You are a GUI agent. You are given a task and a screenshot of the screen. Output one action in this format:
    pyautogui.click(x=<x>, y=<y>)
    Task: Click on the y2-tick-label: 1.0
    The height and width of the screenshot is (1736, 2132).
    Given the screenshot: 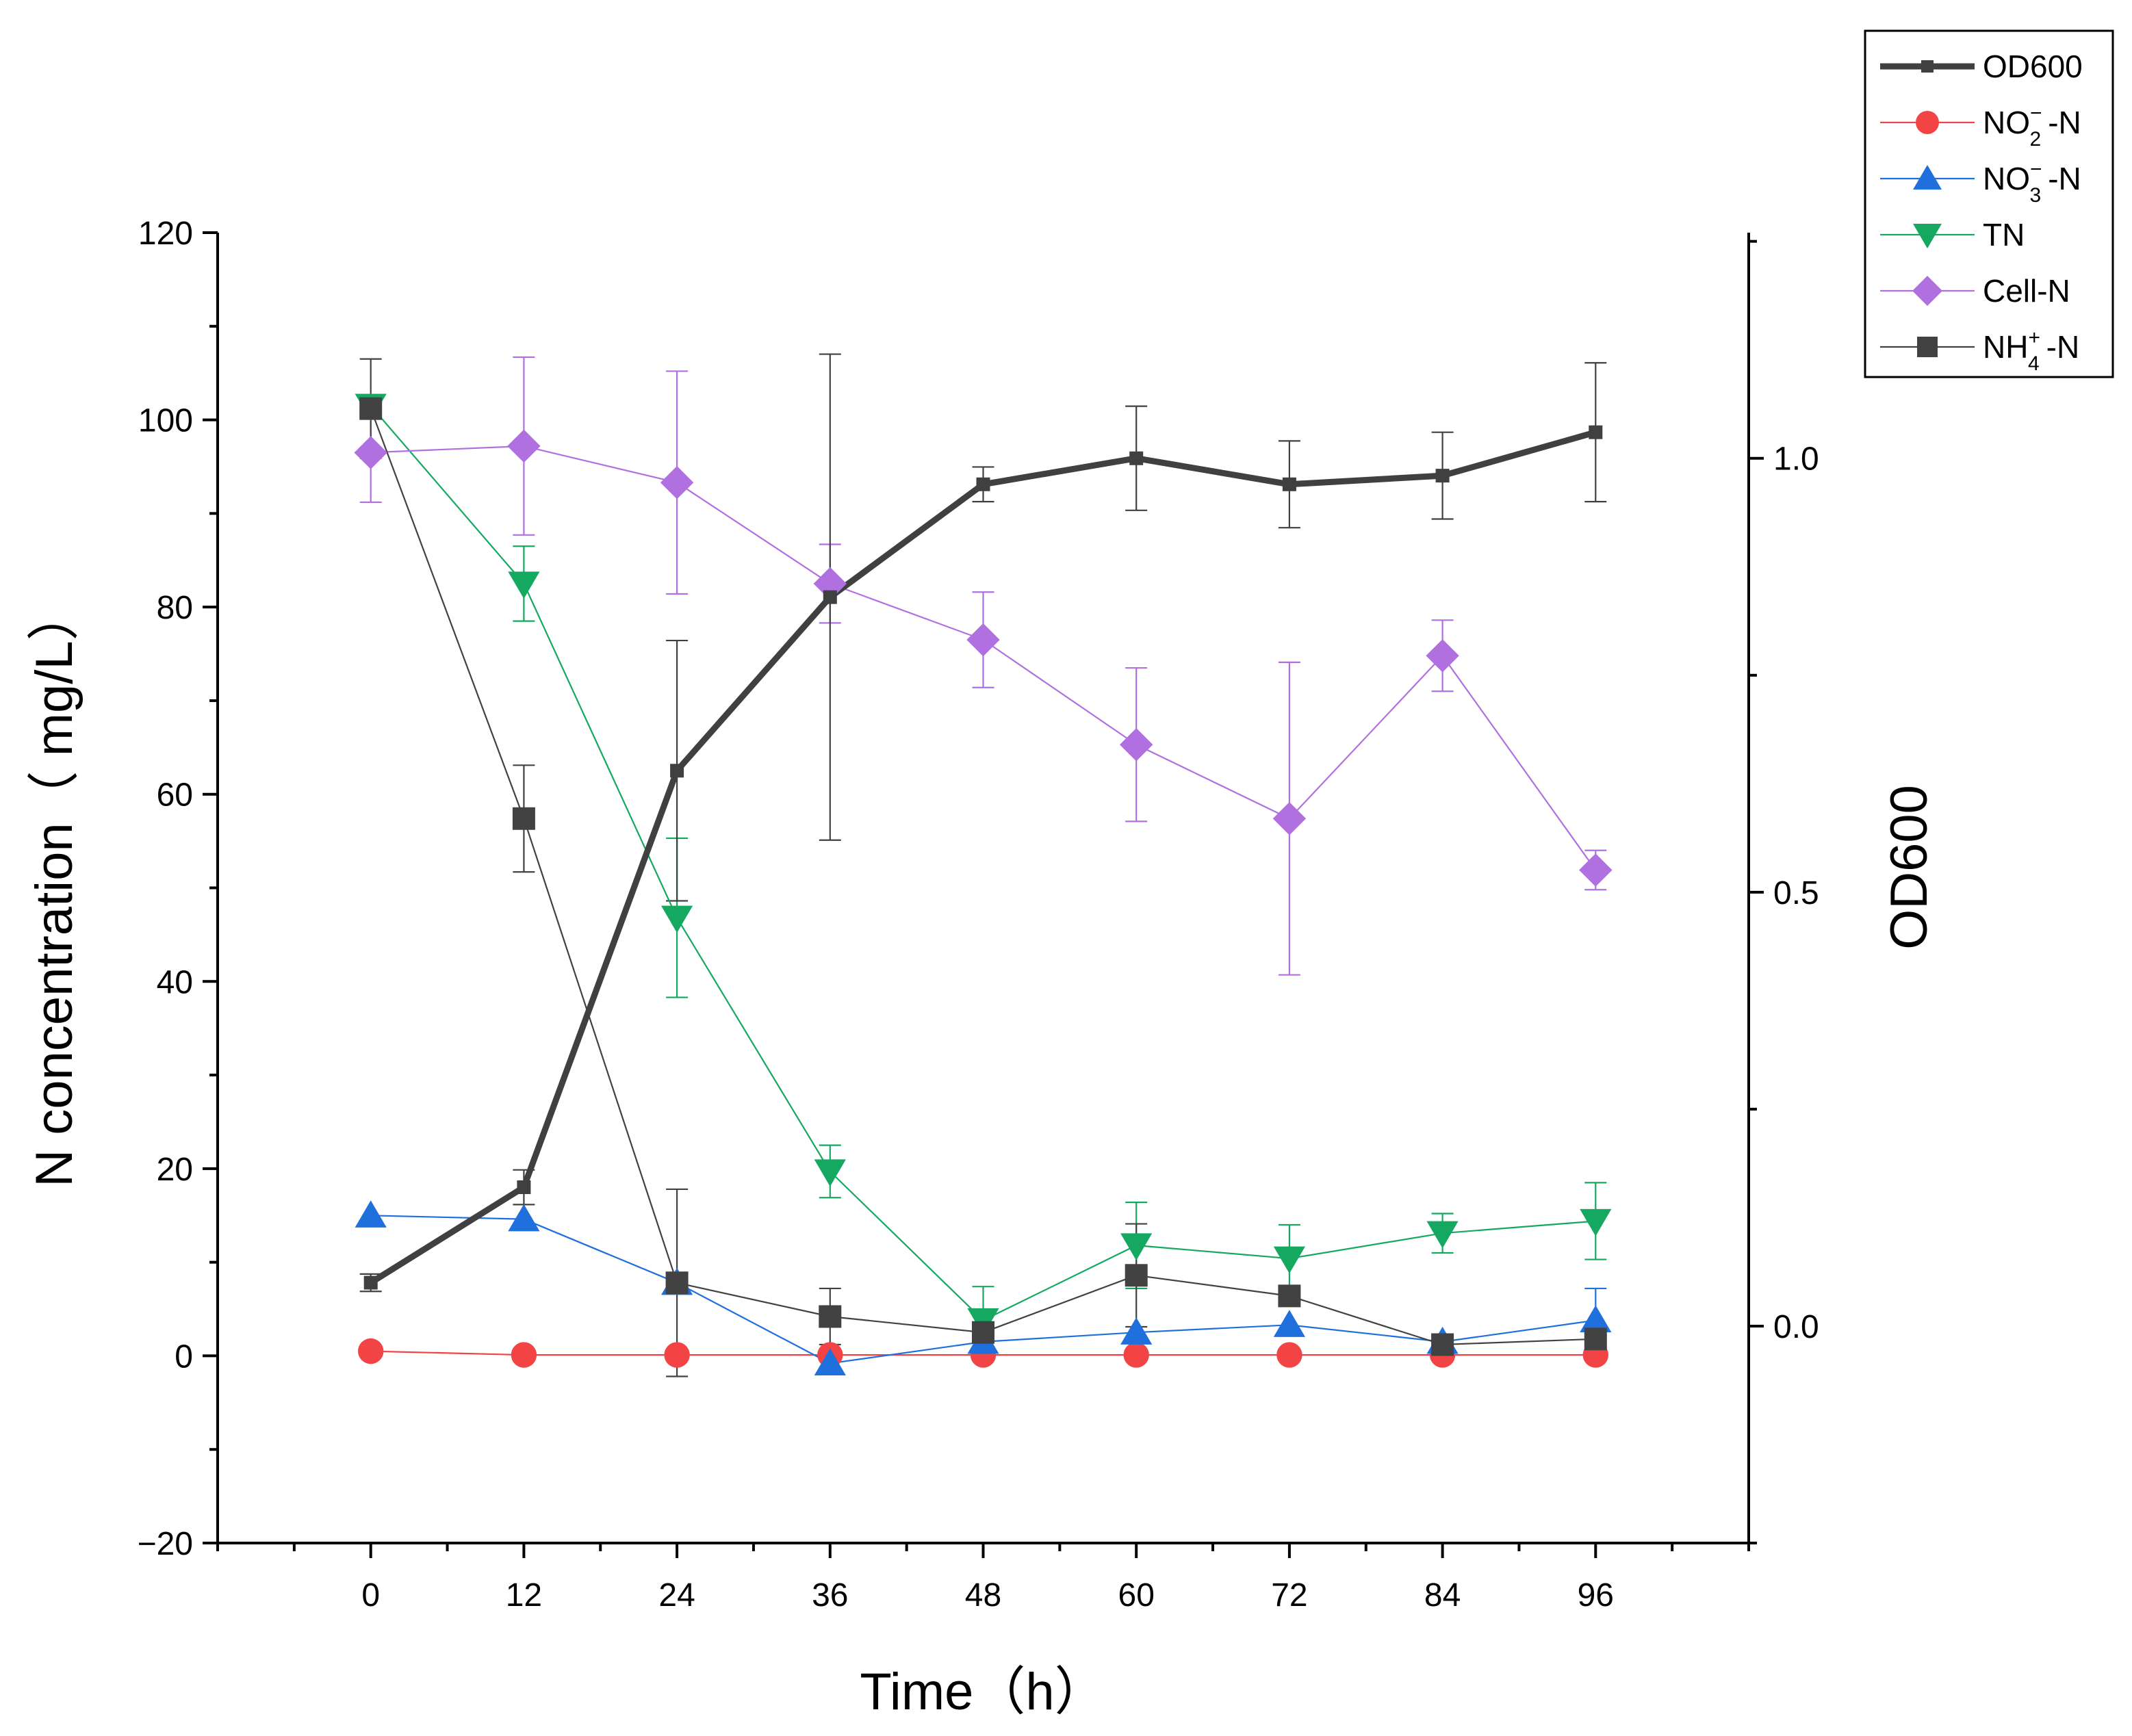 What is the action you would take?
    pyautogui.click(x=1796, y=459)
    